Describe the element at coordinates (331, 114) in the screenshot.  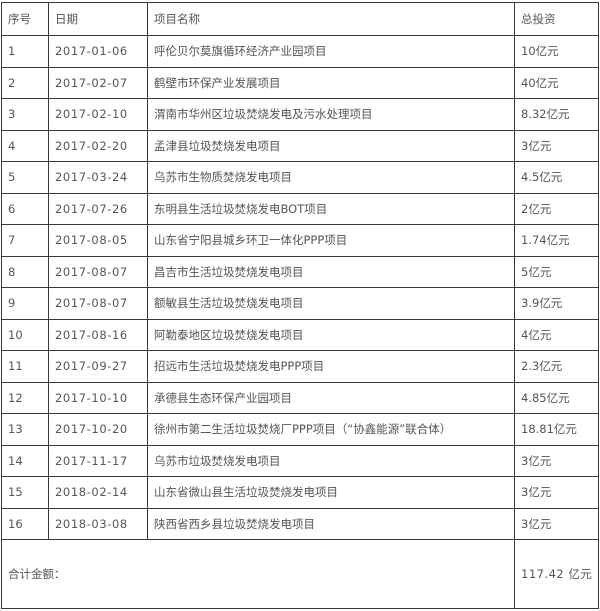
I see `row-project-name: 渭南市华州区垃圾焚烧发电及污水处理项目` at that location.